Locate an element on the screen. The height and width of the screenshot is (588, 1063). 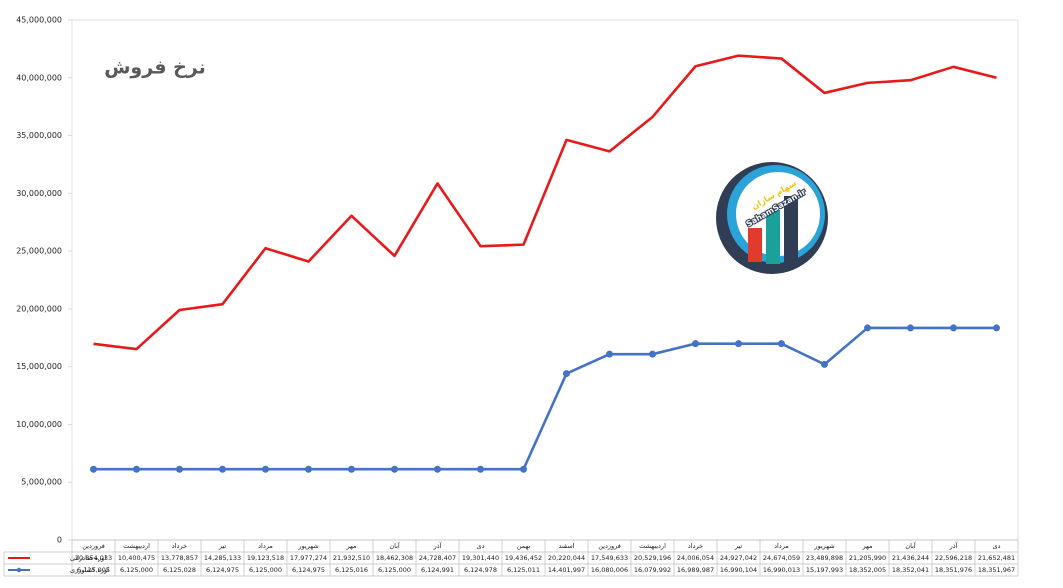
table-value: 10,854,033 is located at coordinates (93, 558).